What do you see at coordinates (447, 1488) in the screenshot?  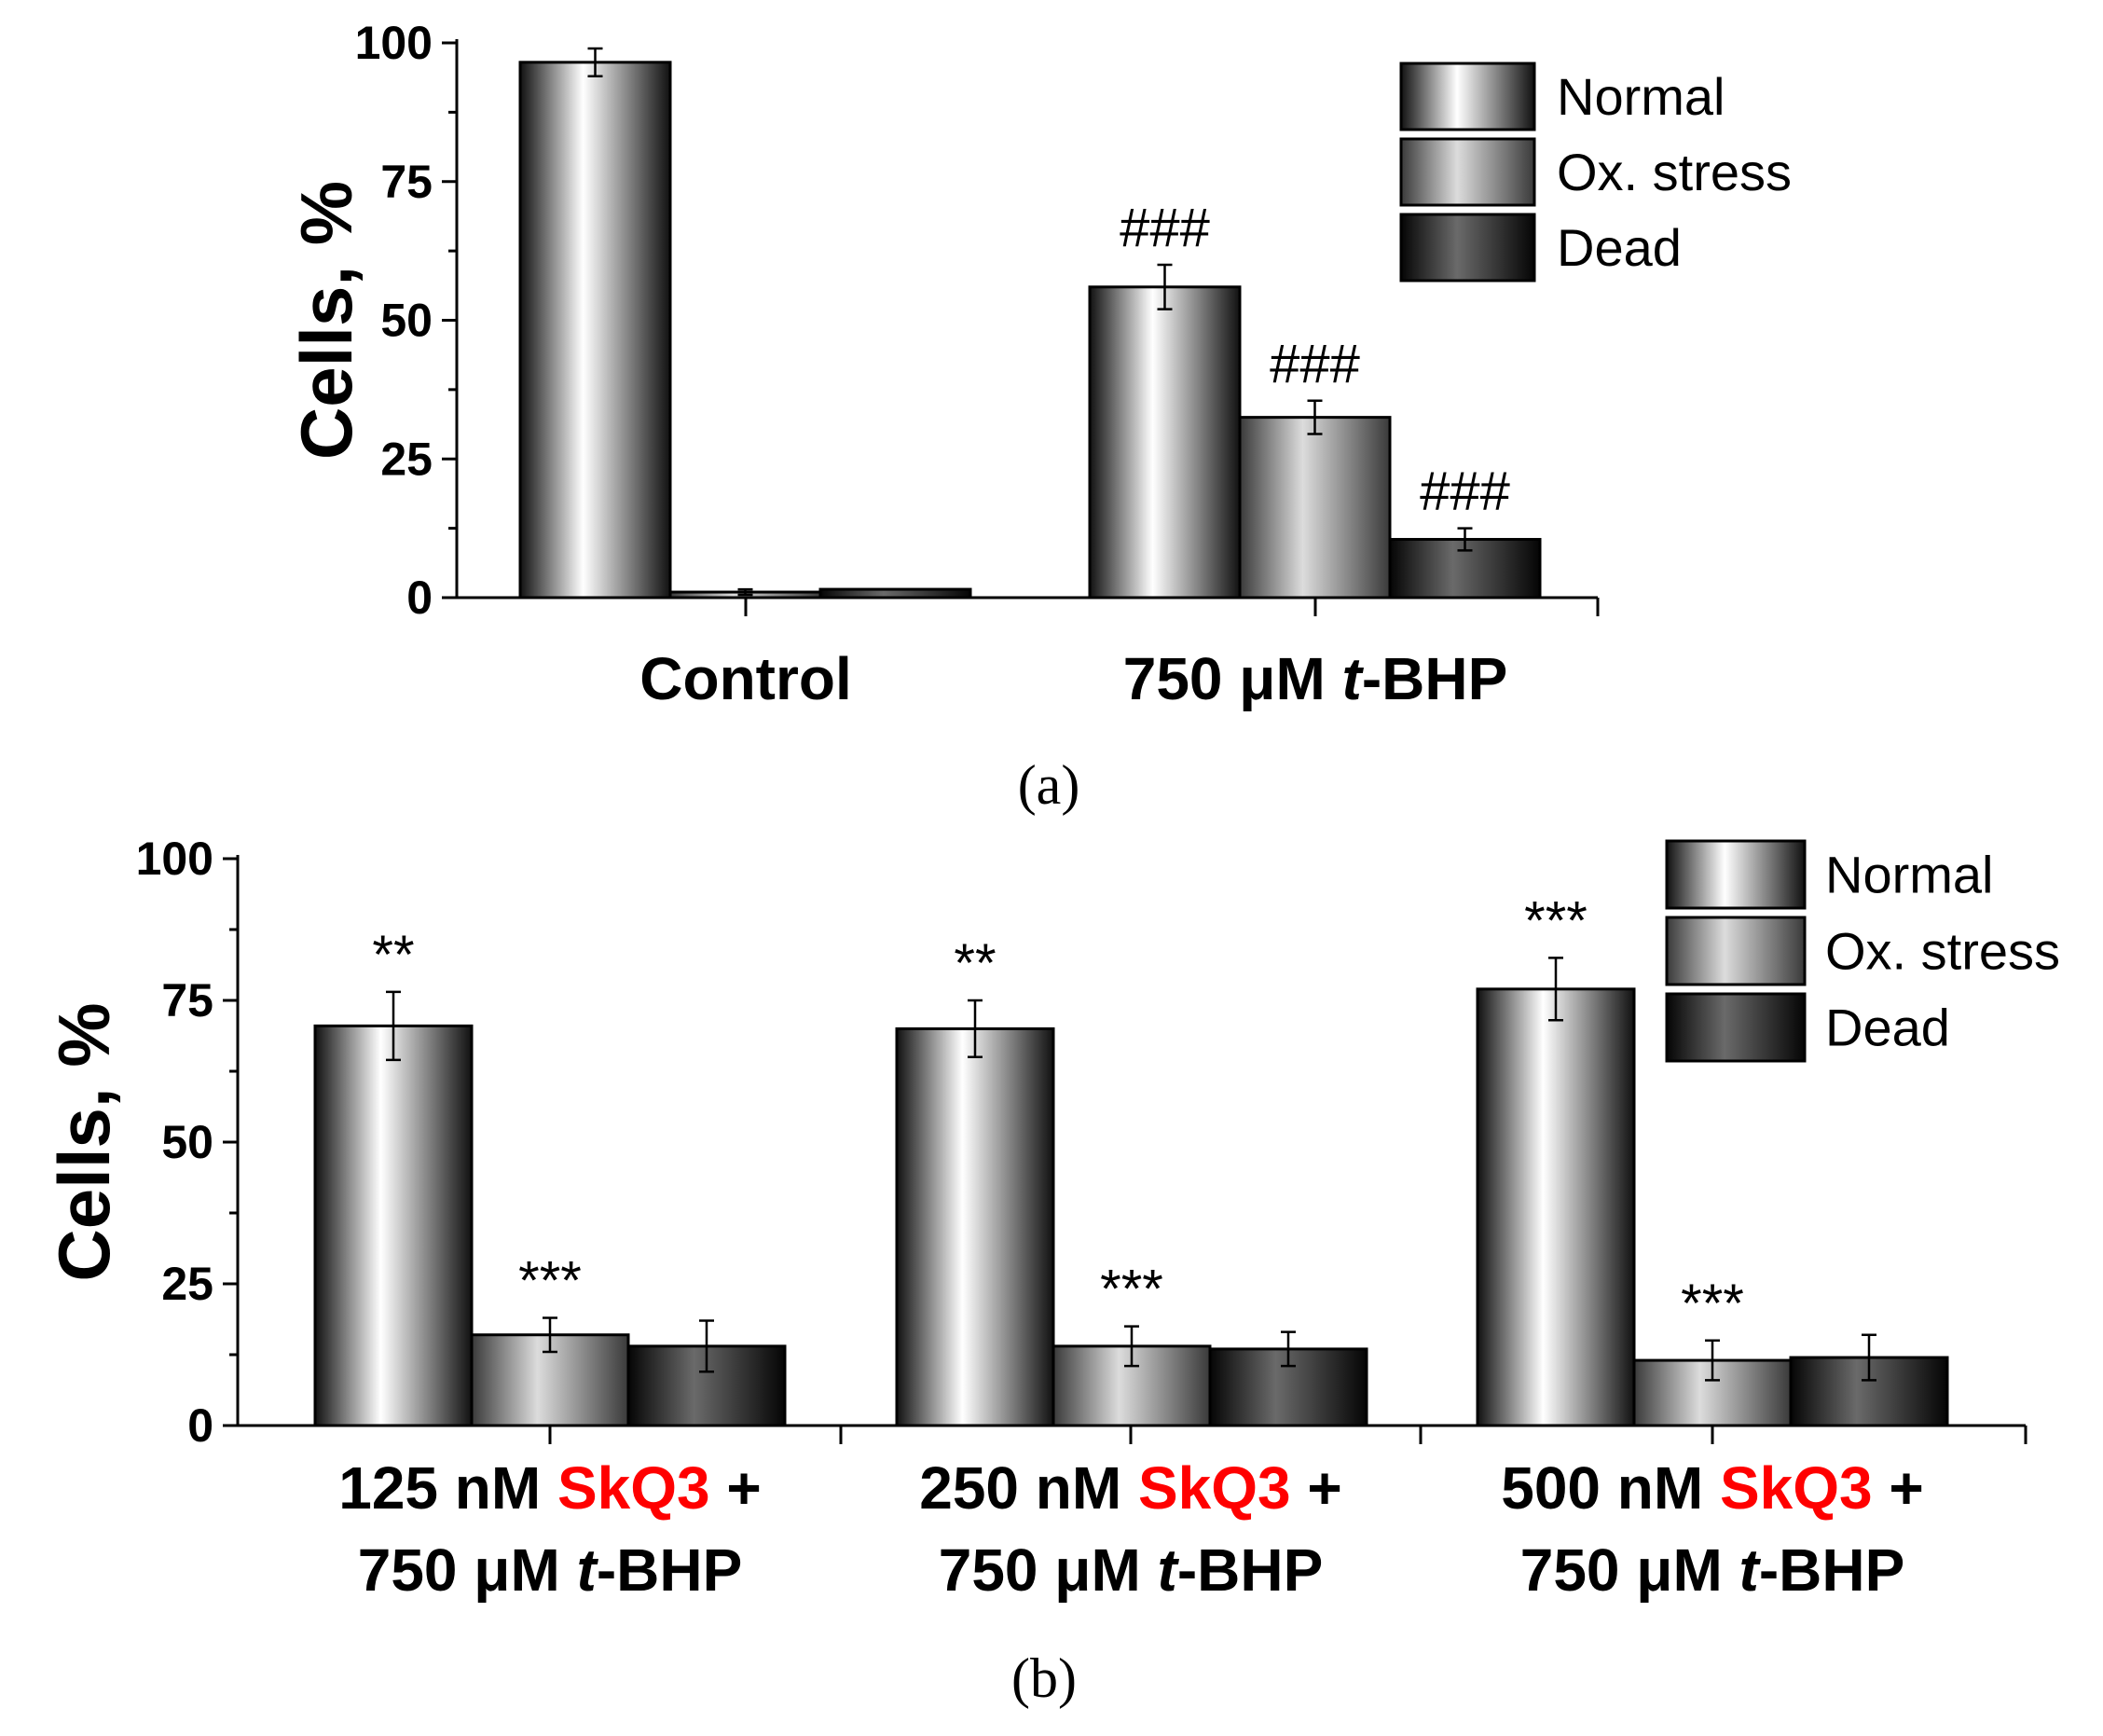 I see `category-label-part: 125 nM` at bounding box center [447, 1488].